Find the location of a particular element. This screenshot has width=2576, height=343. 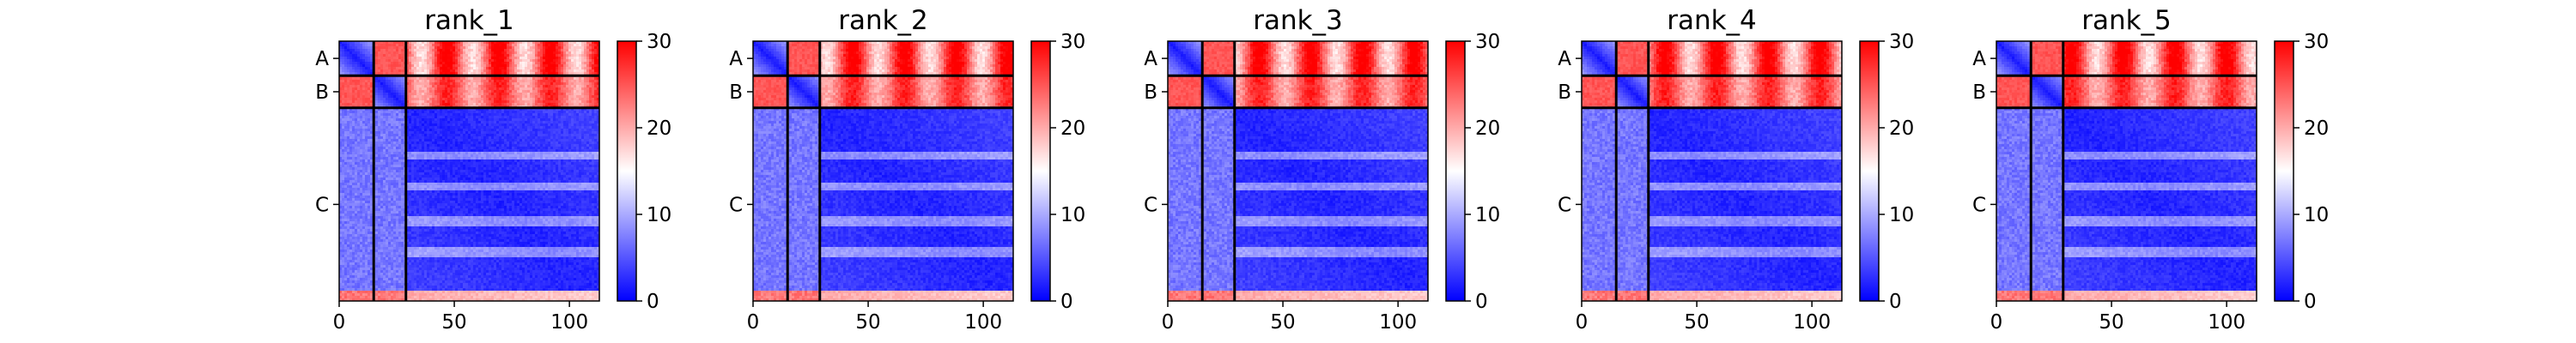

heatmap-panel-2: rank_2 AB C 0 50 100 0 10 20 30 is located at coordinates (907, 169).